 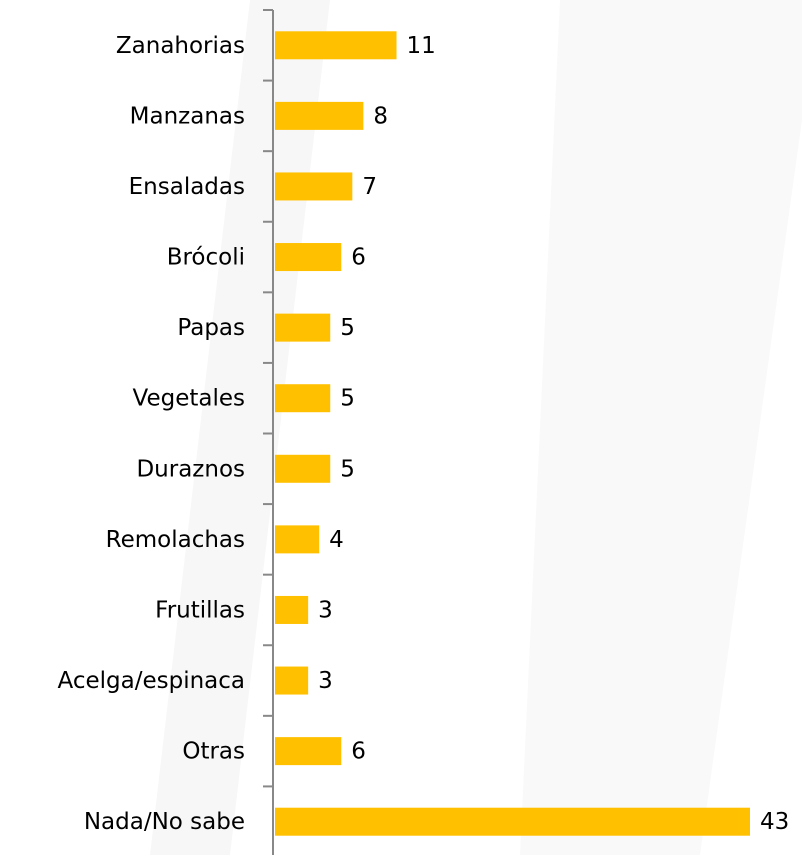 What do you see at coordinates (187, 116) in the screenshot?
I see `category-label: Manzanas` at bounding box center [187, 116].